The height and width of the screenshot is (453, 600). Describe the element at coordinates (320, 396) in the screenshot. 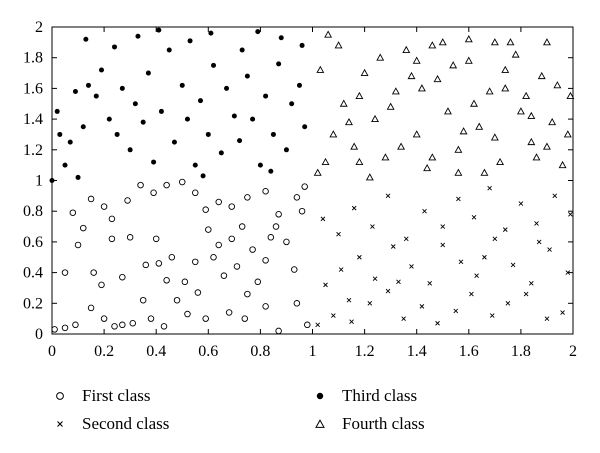

I see `filled-circle-icon` at that location.